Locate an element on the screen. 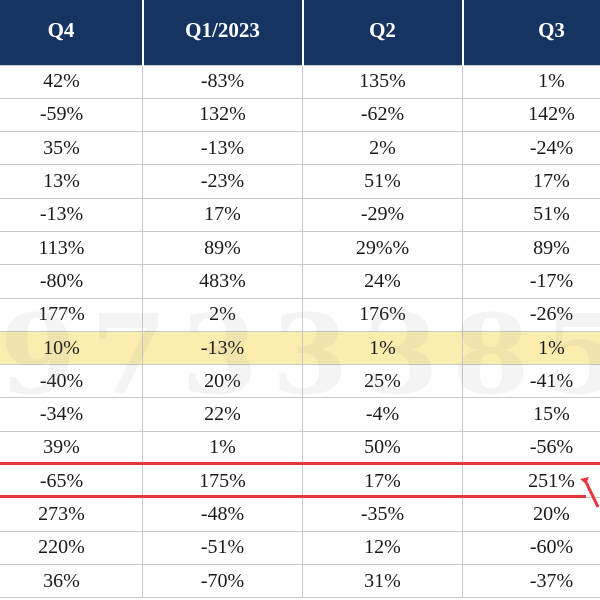 Image resolution: width=600 pixels, height=600 pixels. table-row: 13% -23% 51% 17% is located at coordinates (300, 181).